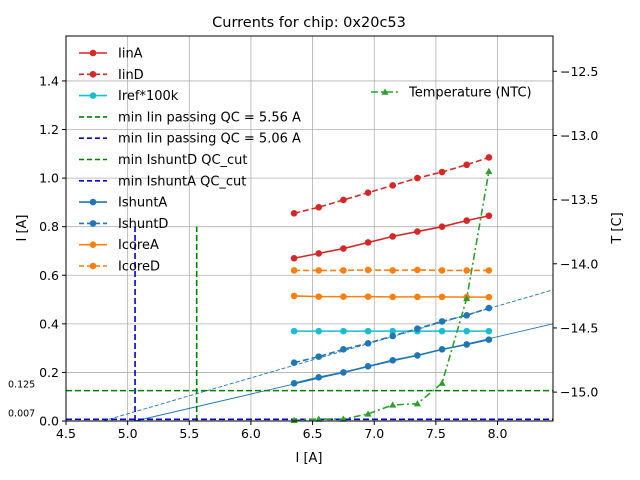  What do you see at coordinates (49, 323) in the screenshot?
I see `y-tick-label: 0.4` at bounding box center [49, 323].